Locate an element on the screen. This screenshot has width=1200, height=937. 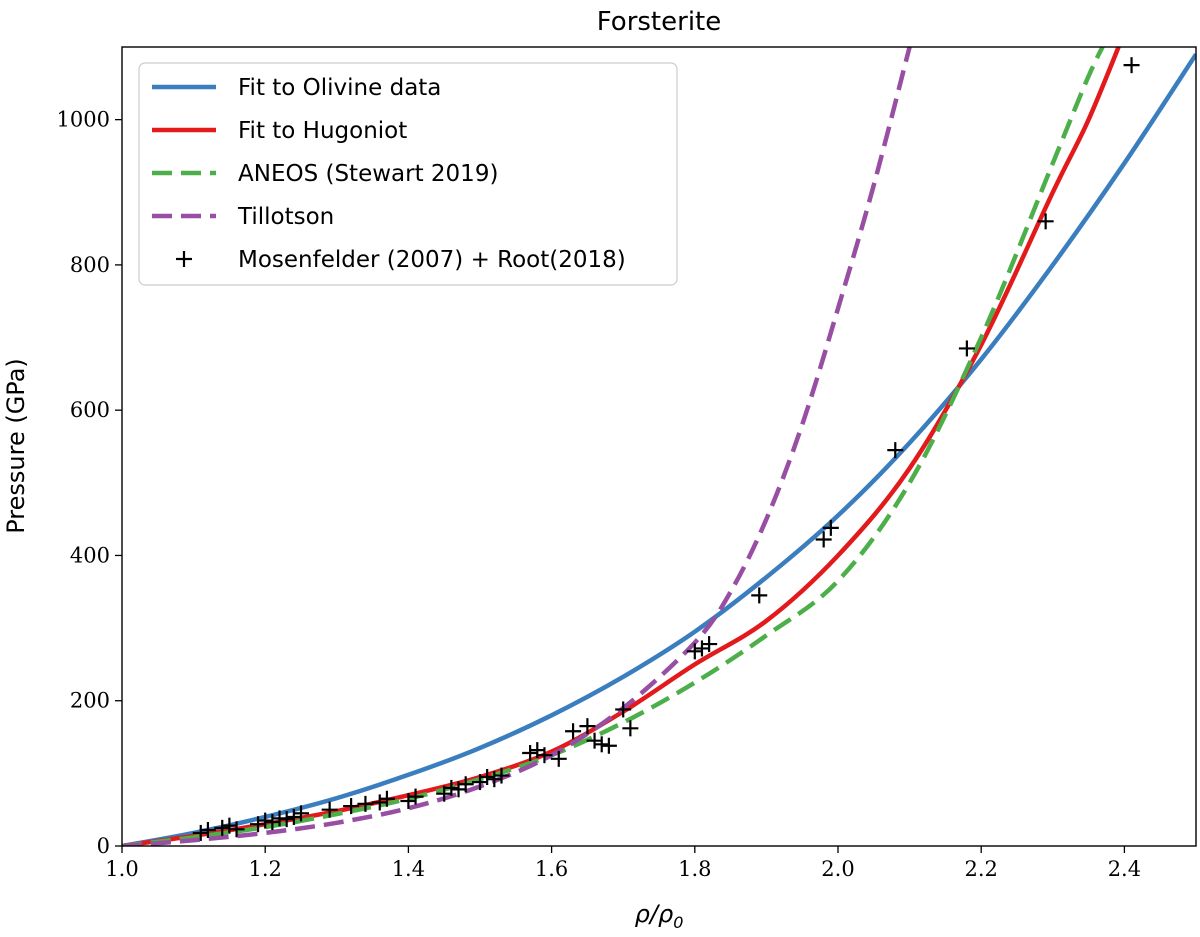
y-tick-label: 800 is located at coordinates (90, 265).